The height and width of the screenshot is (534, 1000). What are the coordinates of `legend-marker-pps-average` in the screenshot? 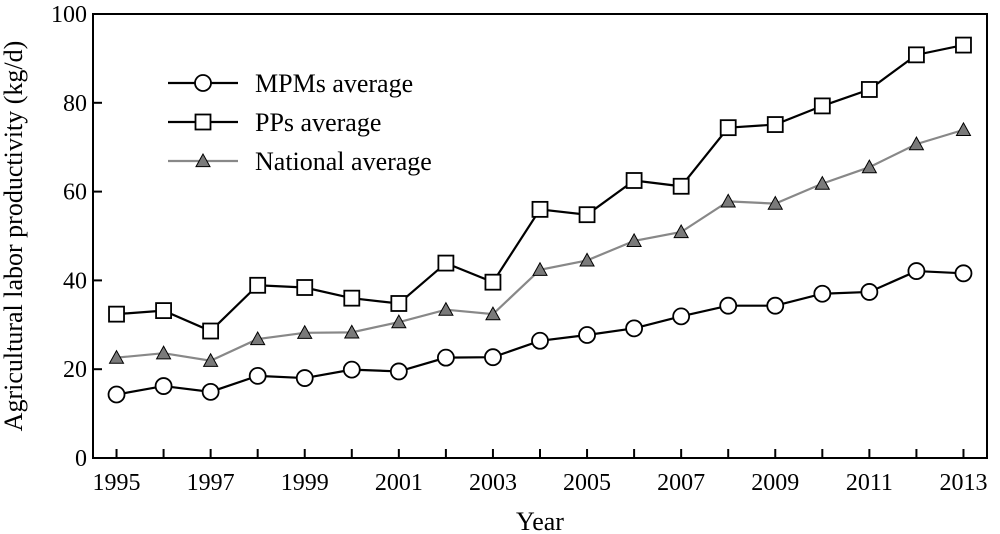 It's located at (203, 122).